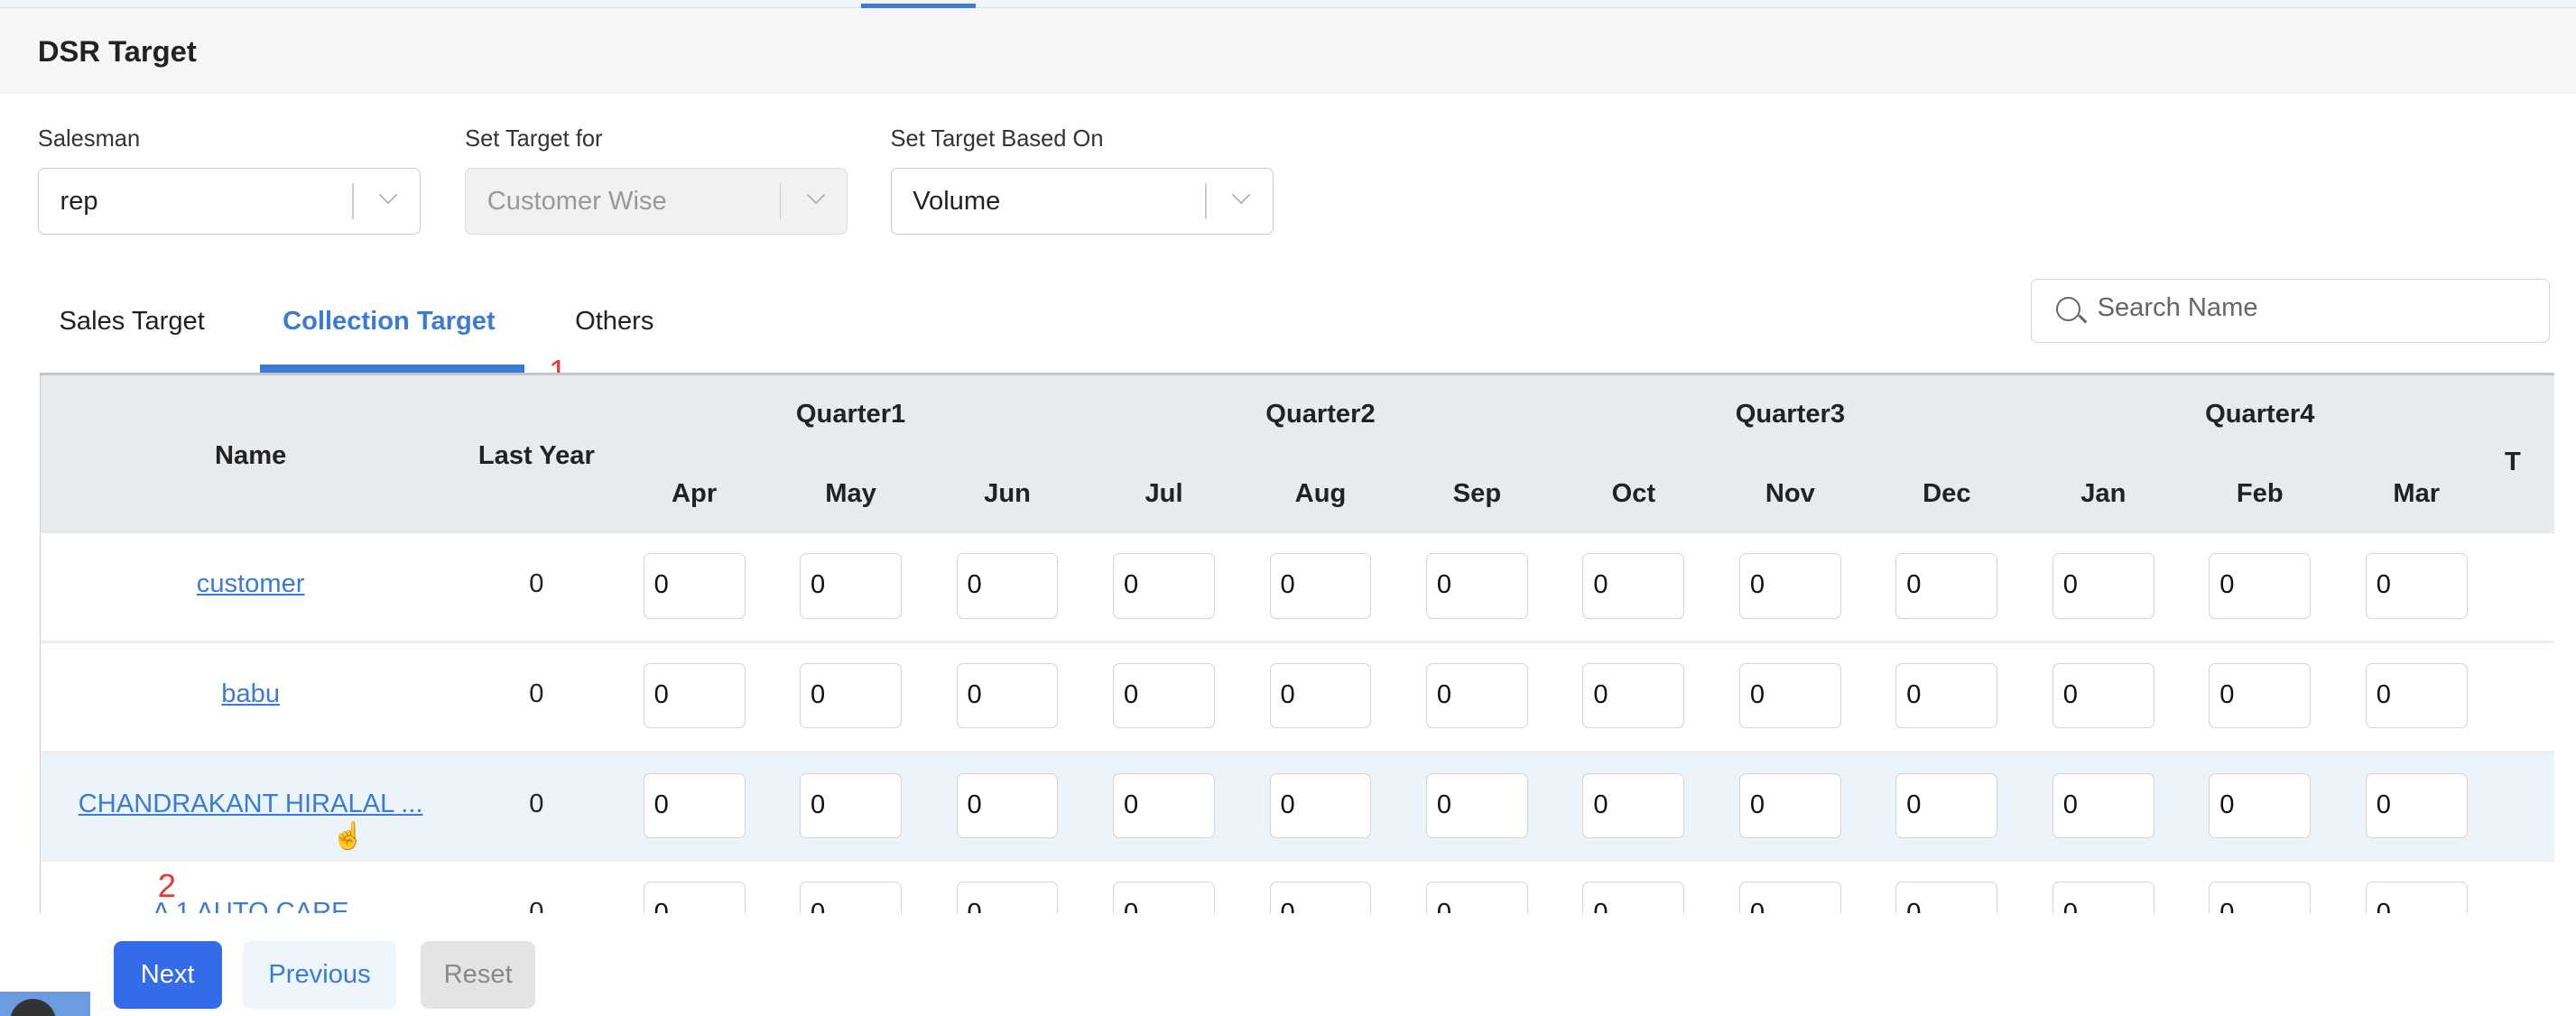  What do you see at coordinates (45, 1004) in the screenshot?
I see `taskbar-app-icon` at bounding box center [45, 1004].